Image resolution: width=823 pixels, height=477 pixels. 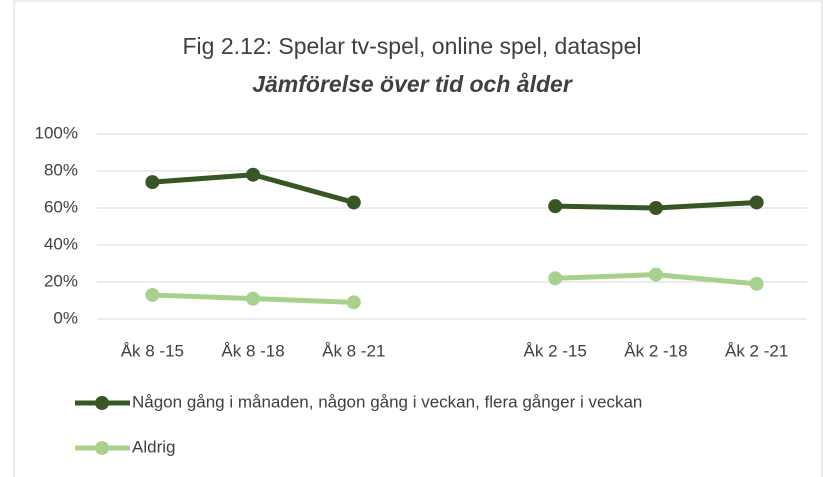 What do you see at coordinates (56, 132) in the screenshot?
I see `y-tick-label: 100%` at bounding box center [56, 132].